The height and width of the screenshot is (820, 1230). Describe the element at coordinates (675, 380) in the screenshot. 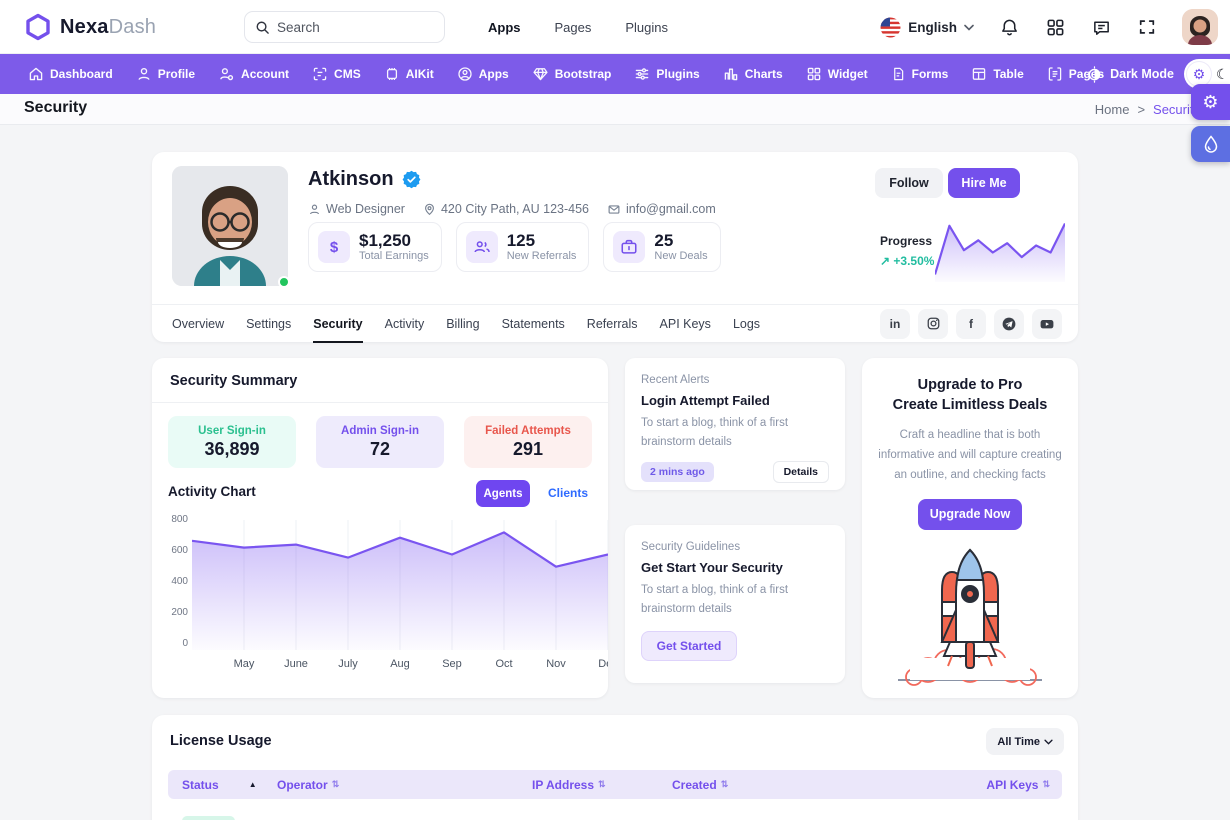

I see `alerts-eyebrow: Recent Alerts` at that location.